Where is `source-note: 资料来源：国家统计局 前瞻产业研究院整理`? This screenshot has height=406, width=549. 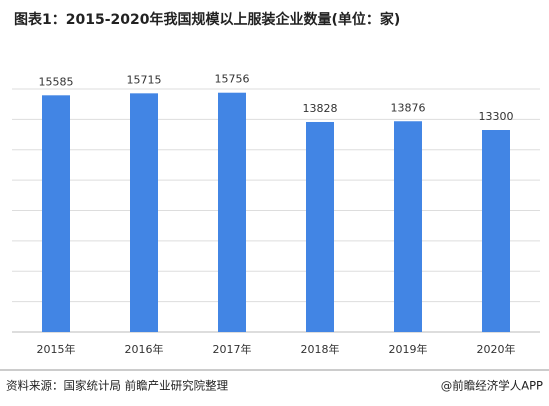 source-note: 资料来源：国家统计局 前瞻产业研究院整理 is located at coordinates (117, 386).